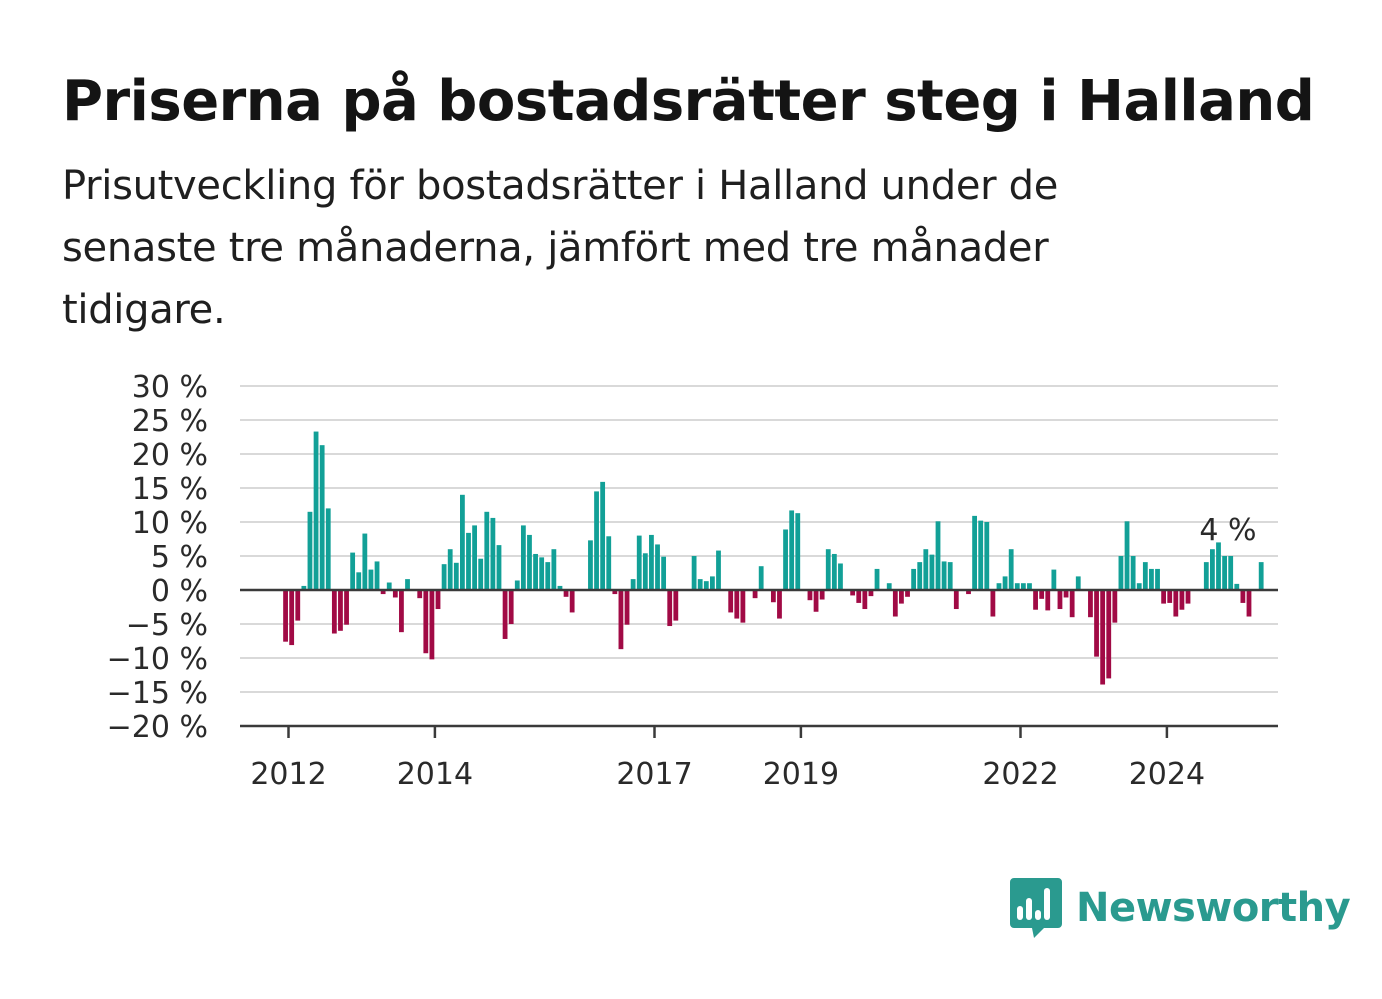 The height and width of the screenshot is (999, 1382). Describe the element at coordinates (179, 591) in the screenshot. I see `y-tick-label: 0 %` at that location.